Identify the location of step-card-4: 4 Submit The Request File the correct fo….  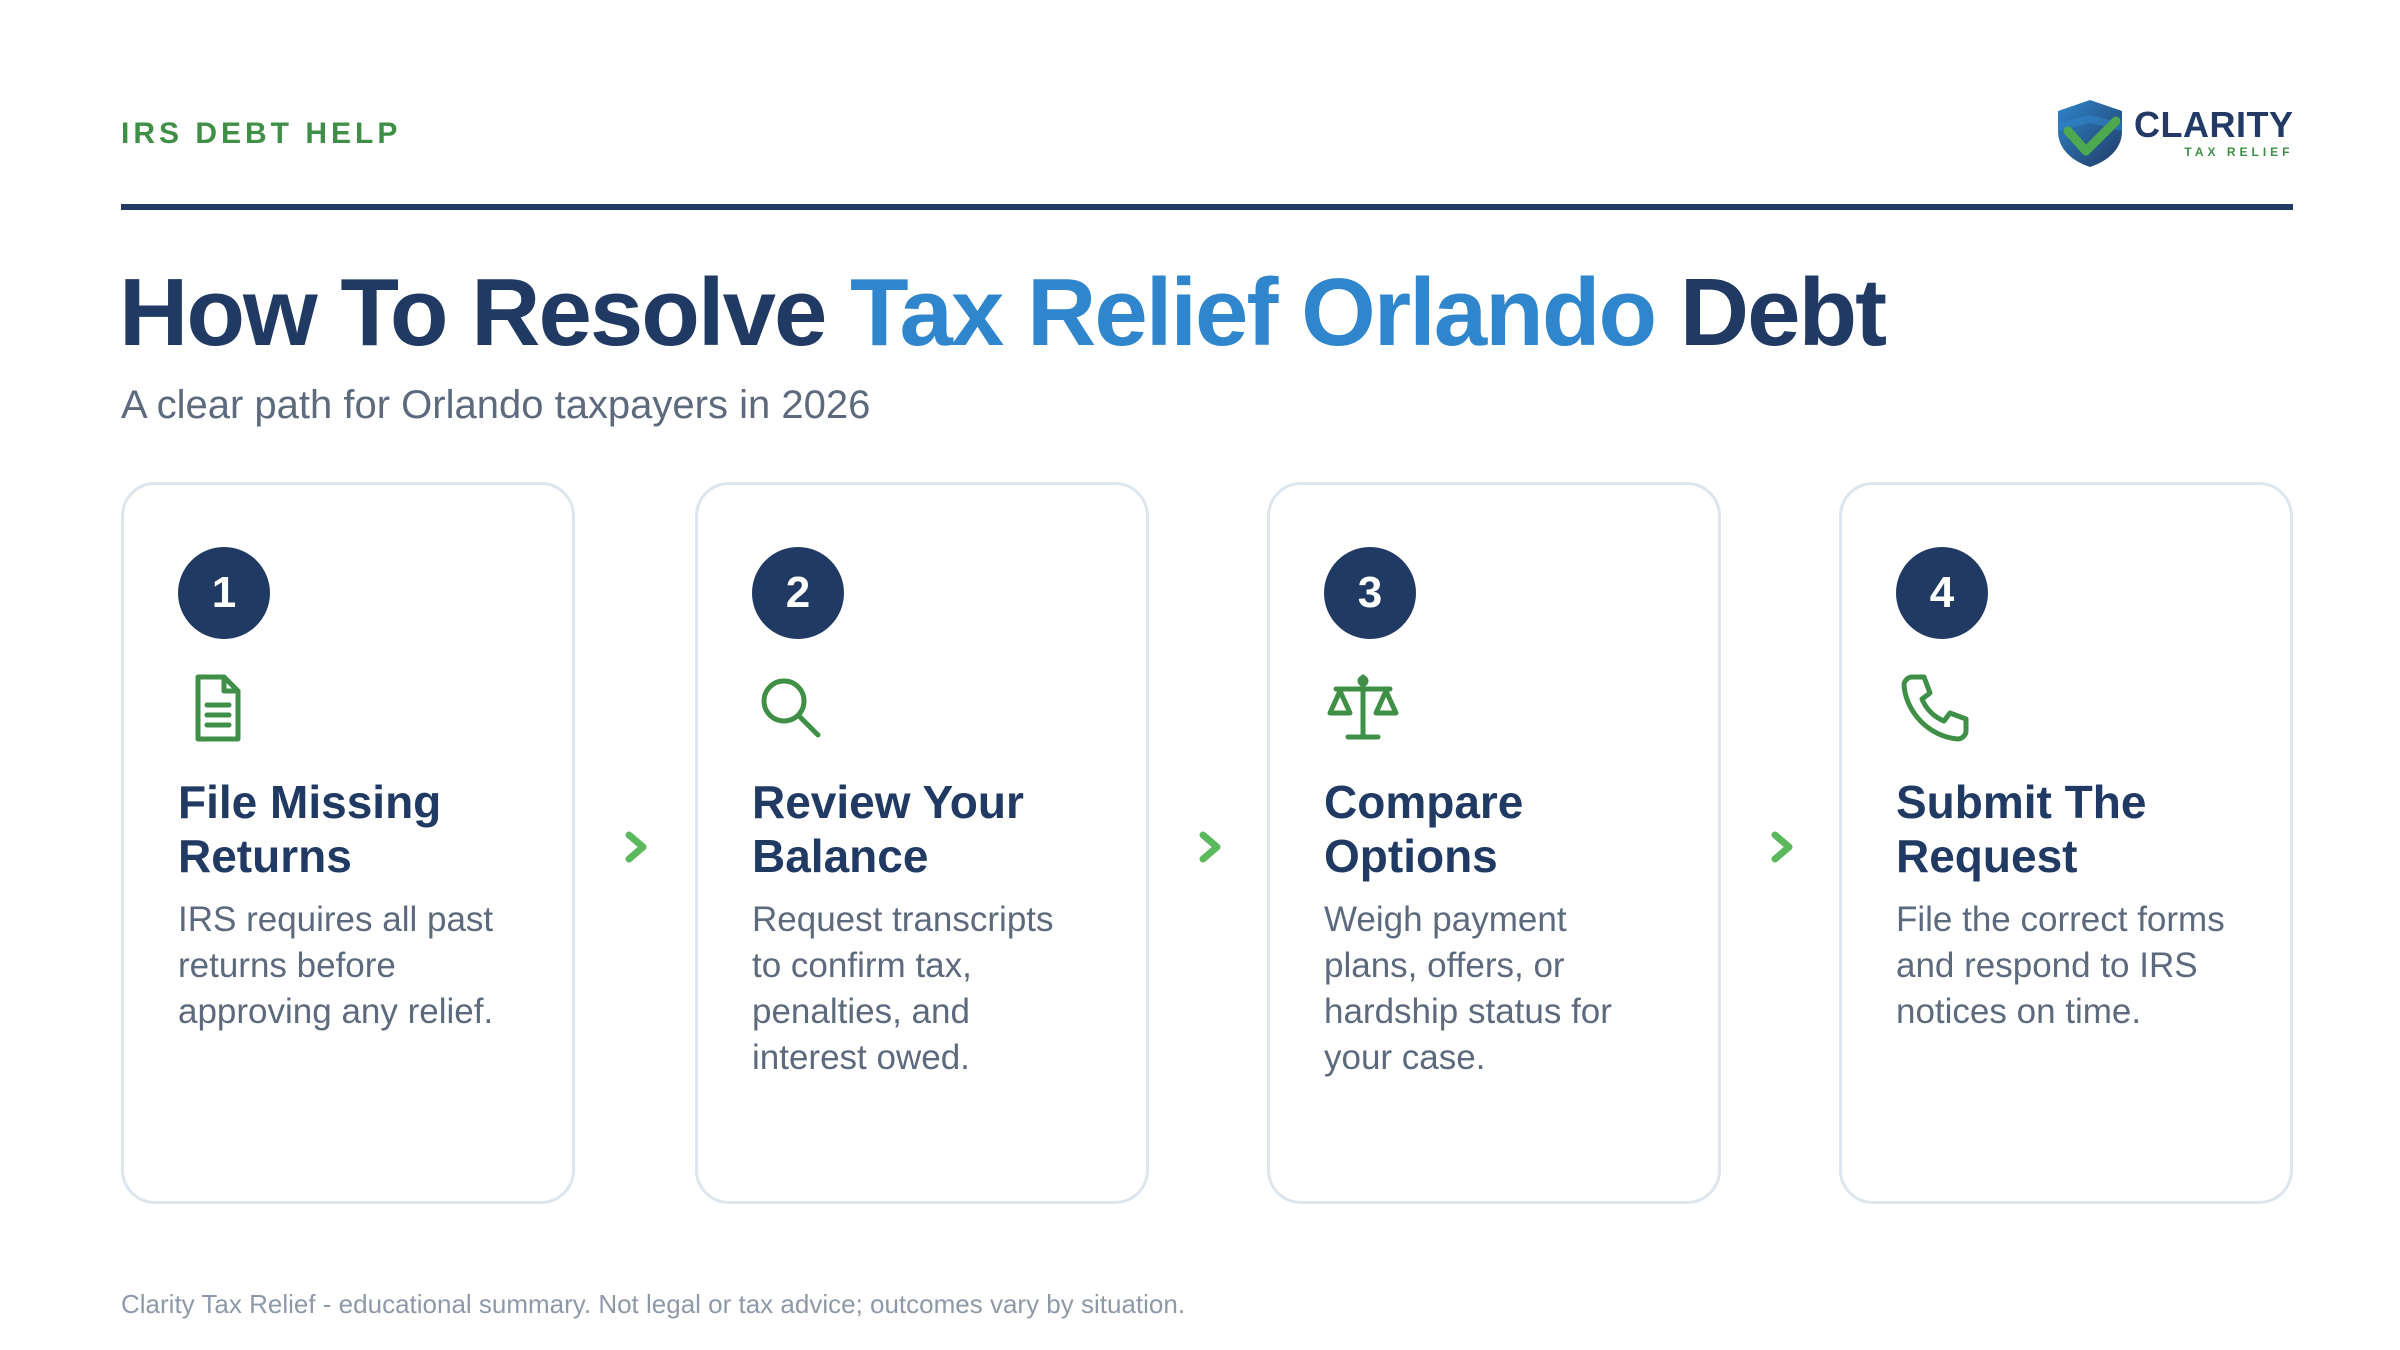
(2066, 843).